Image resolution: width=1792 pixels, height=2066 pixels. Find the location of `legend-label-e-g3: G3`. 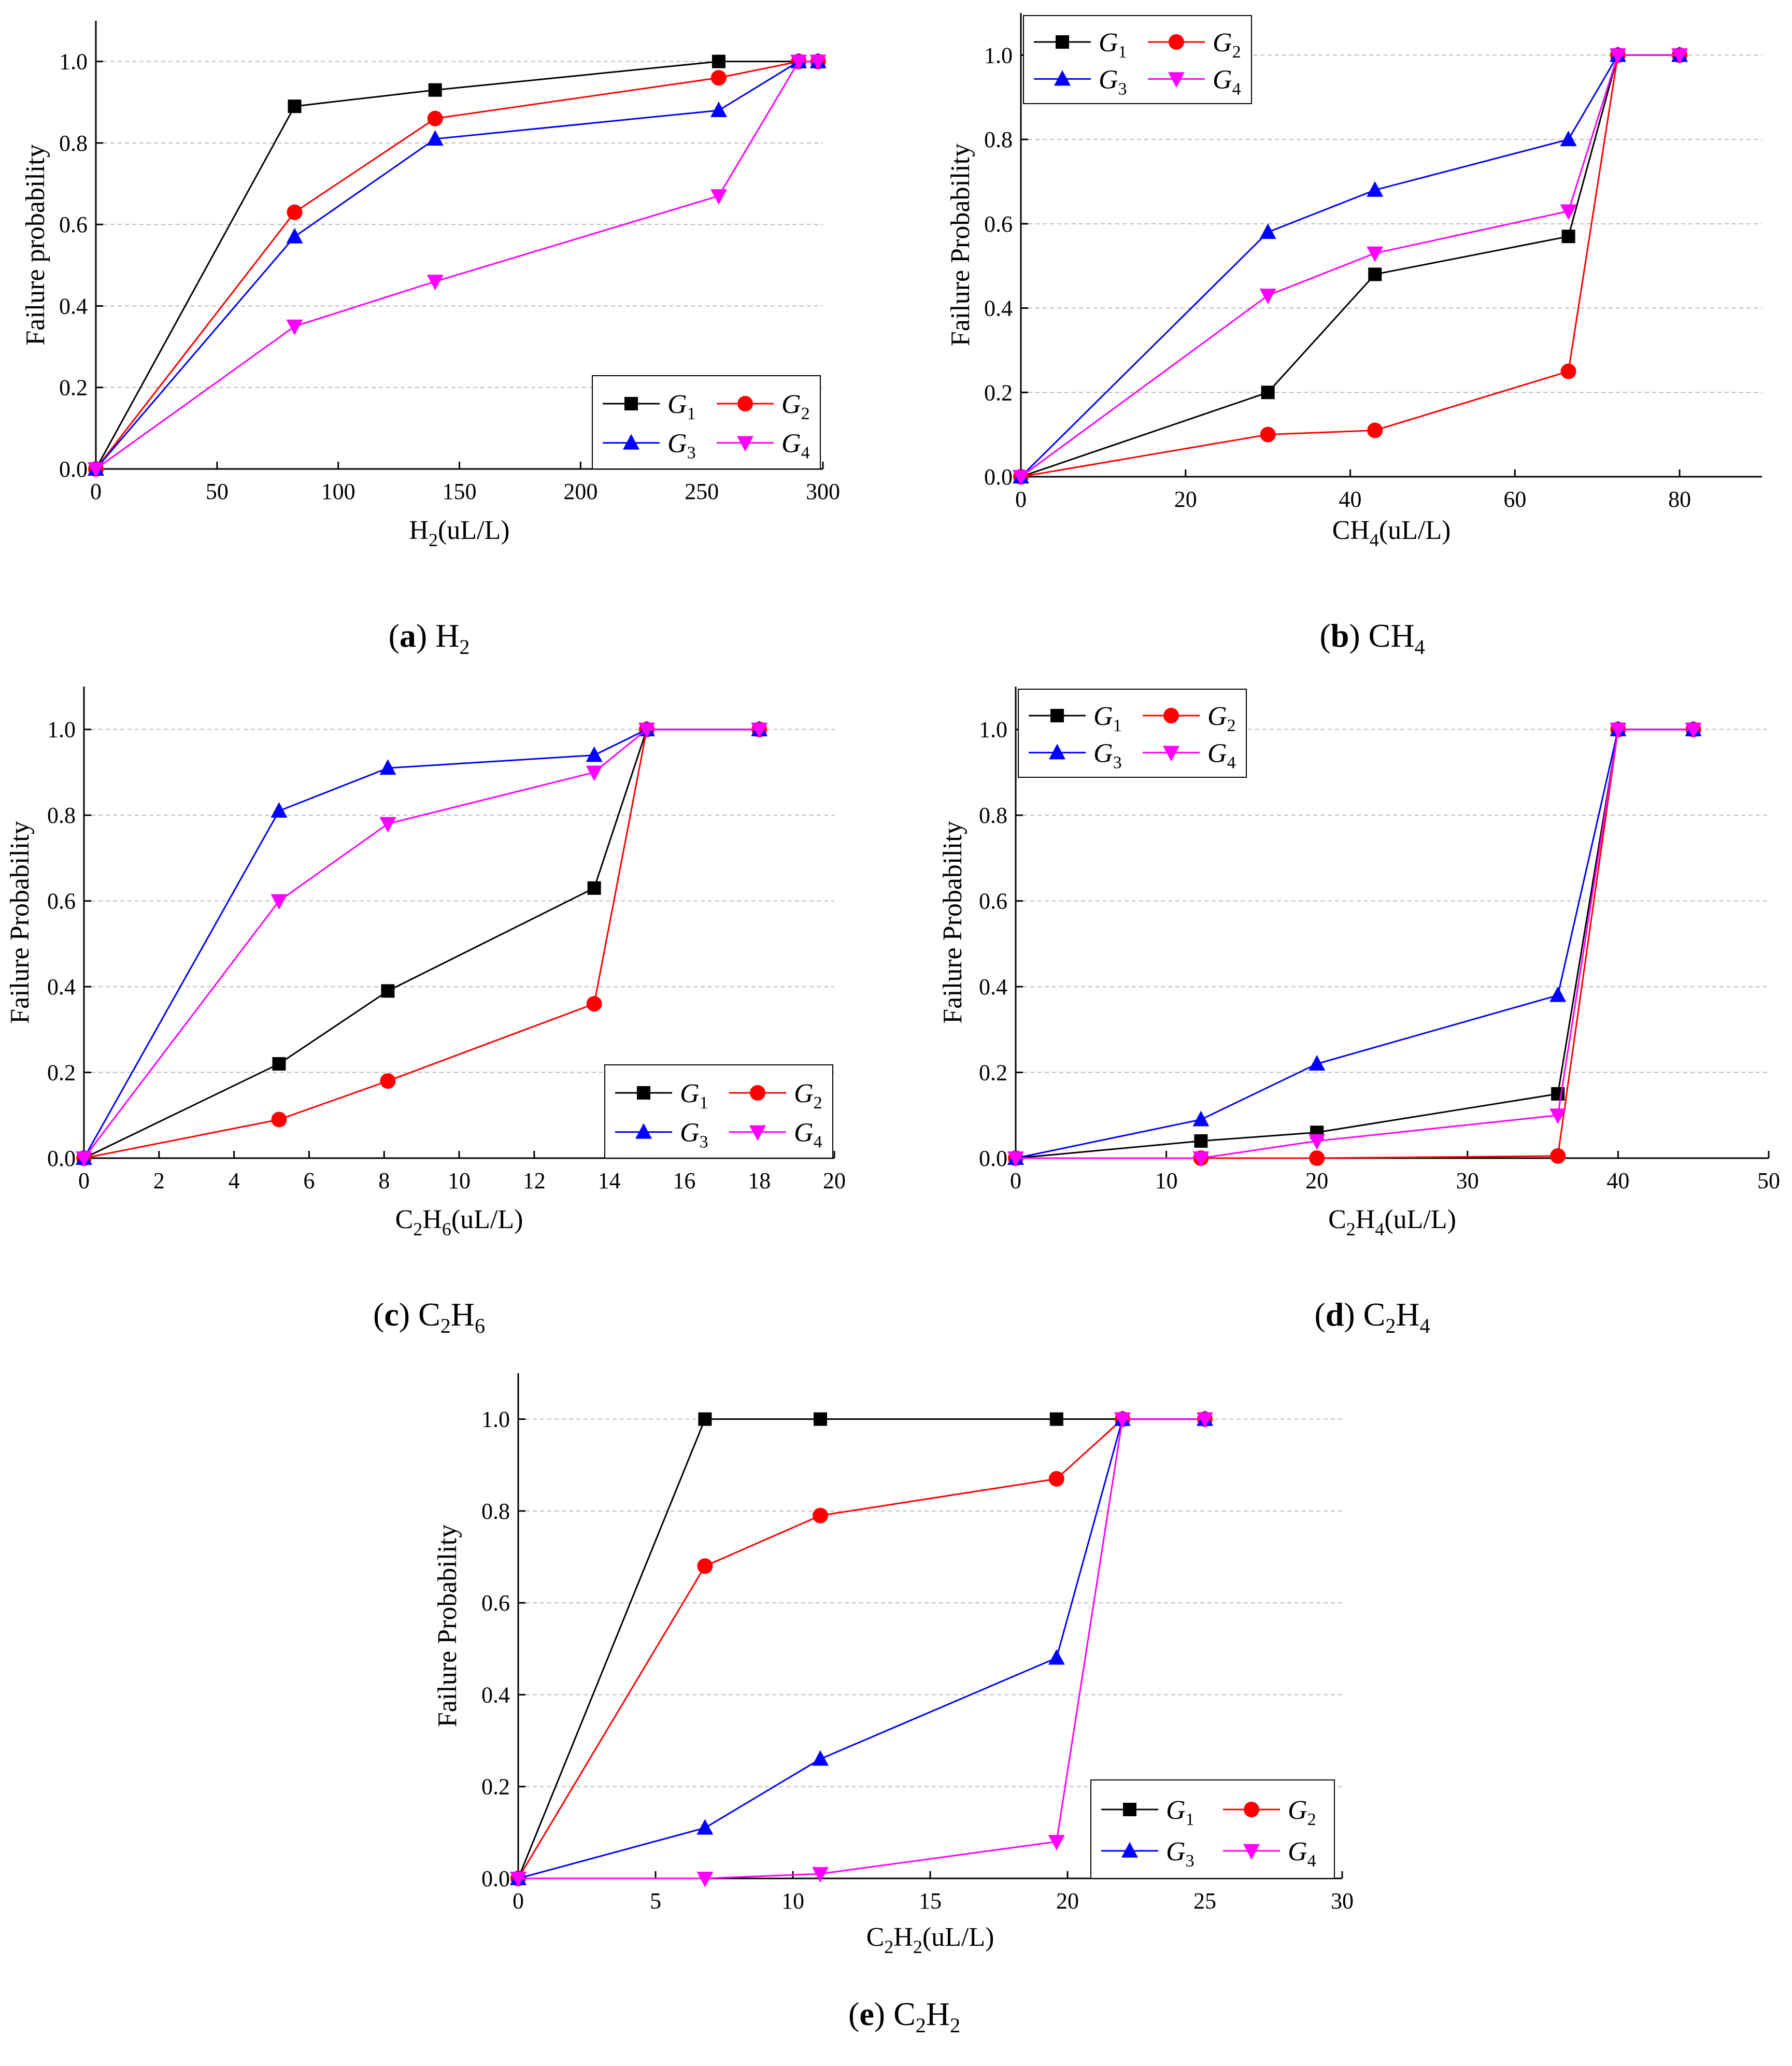

legend-label-e-g3: G3 is located at coordinates (1180, 1854).